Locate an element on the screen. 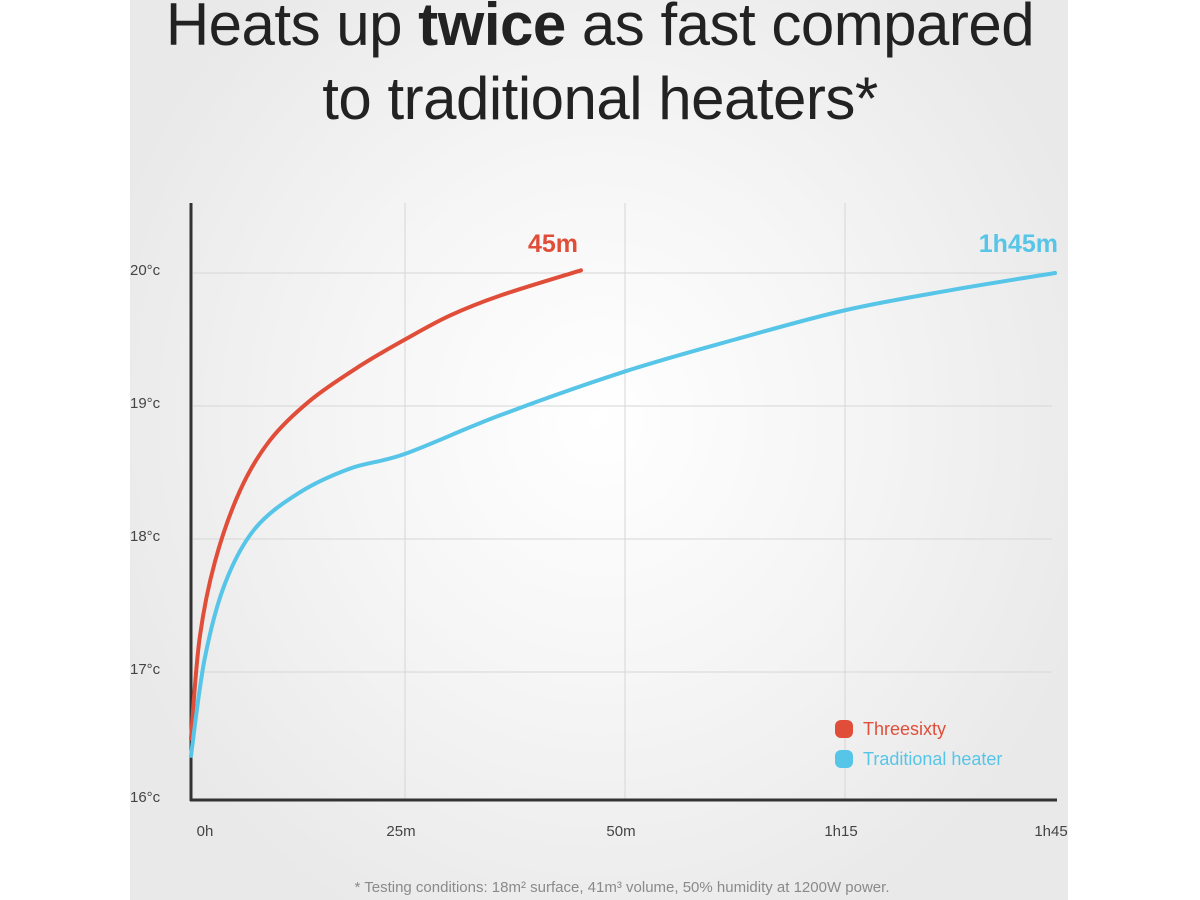 The image size is (1200, 900). x-tick-label: 0h is located at coordinates (205, 831).